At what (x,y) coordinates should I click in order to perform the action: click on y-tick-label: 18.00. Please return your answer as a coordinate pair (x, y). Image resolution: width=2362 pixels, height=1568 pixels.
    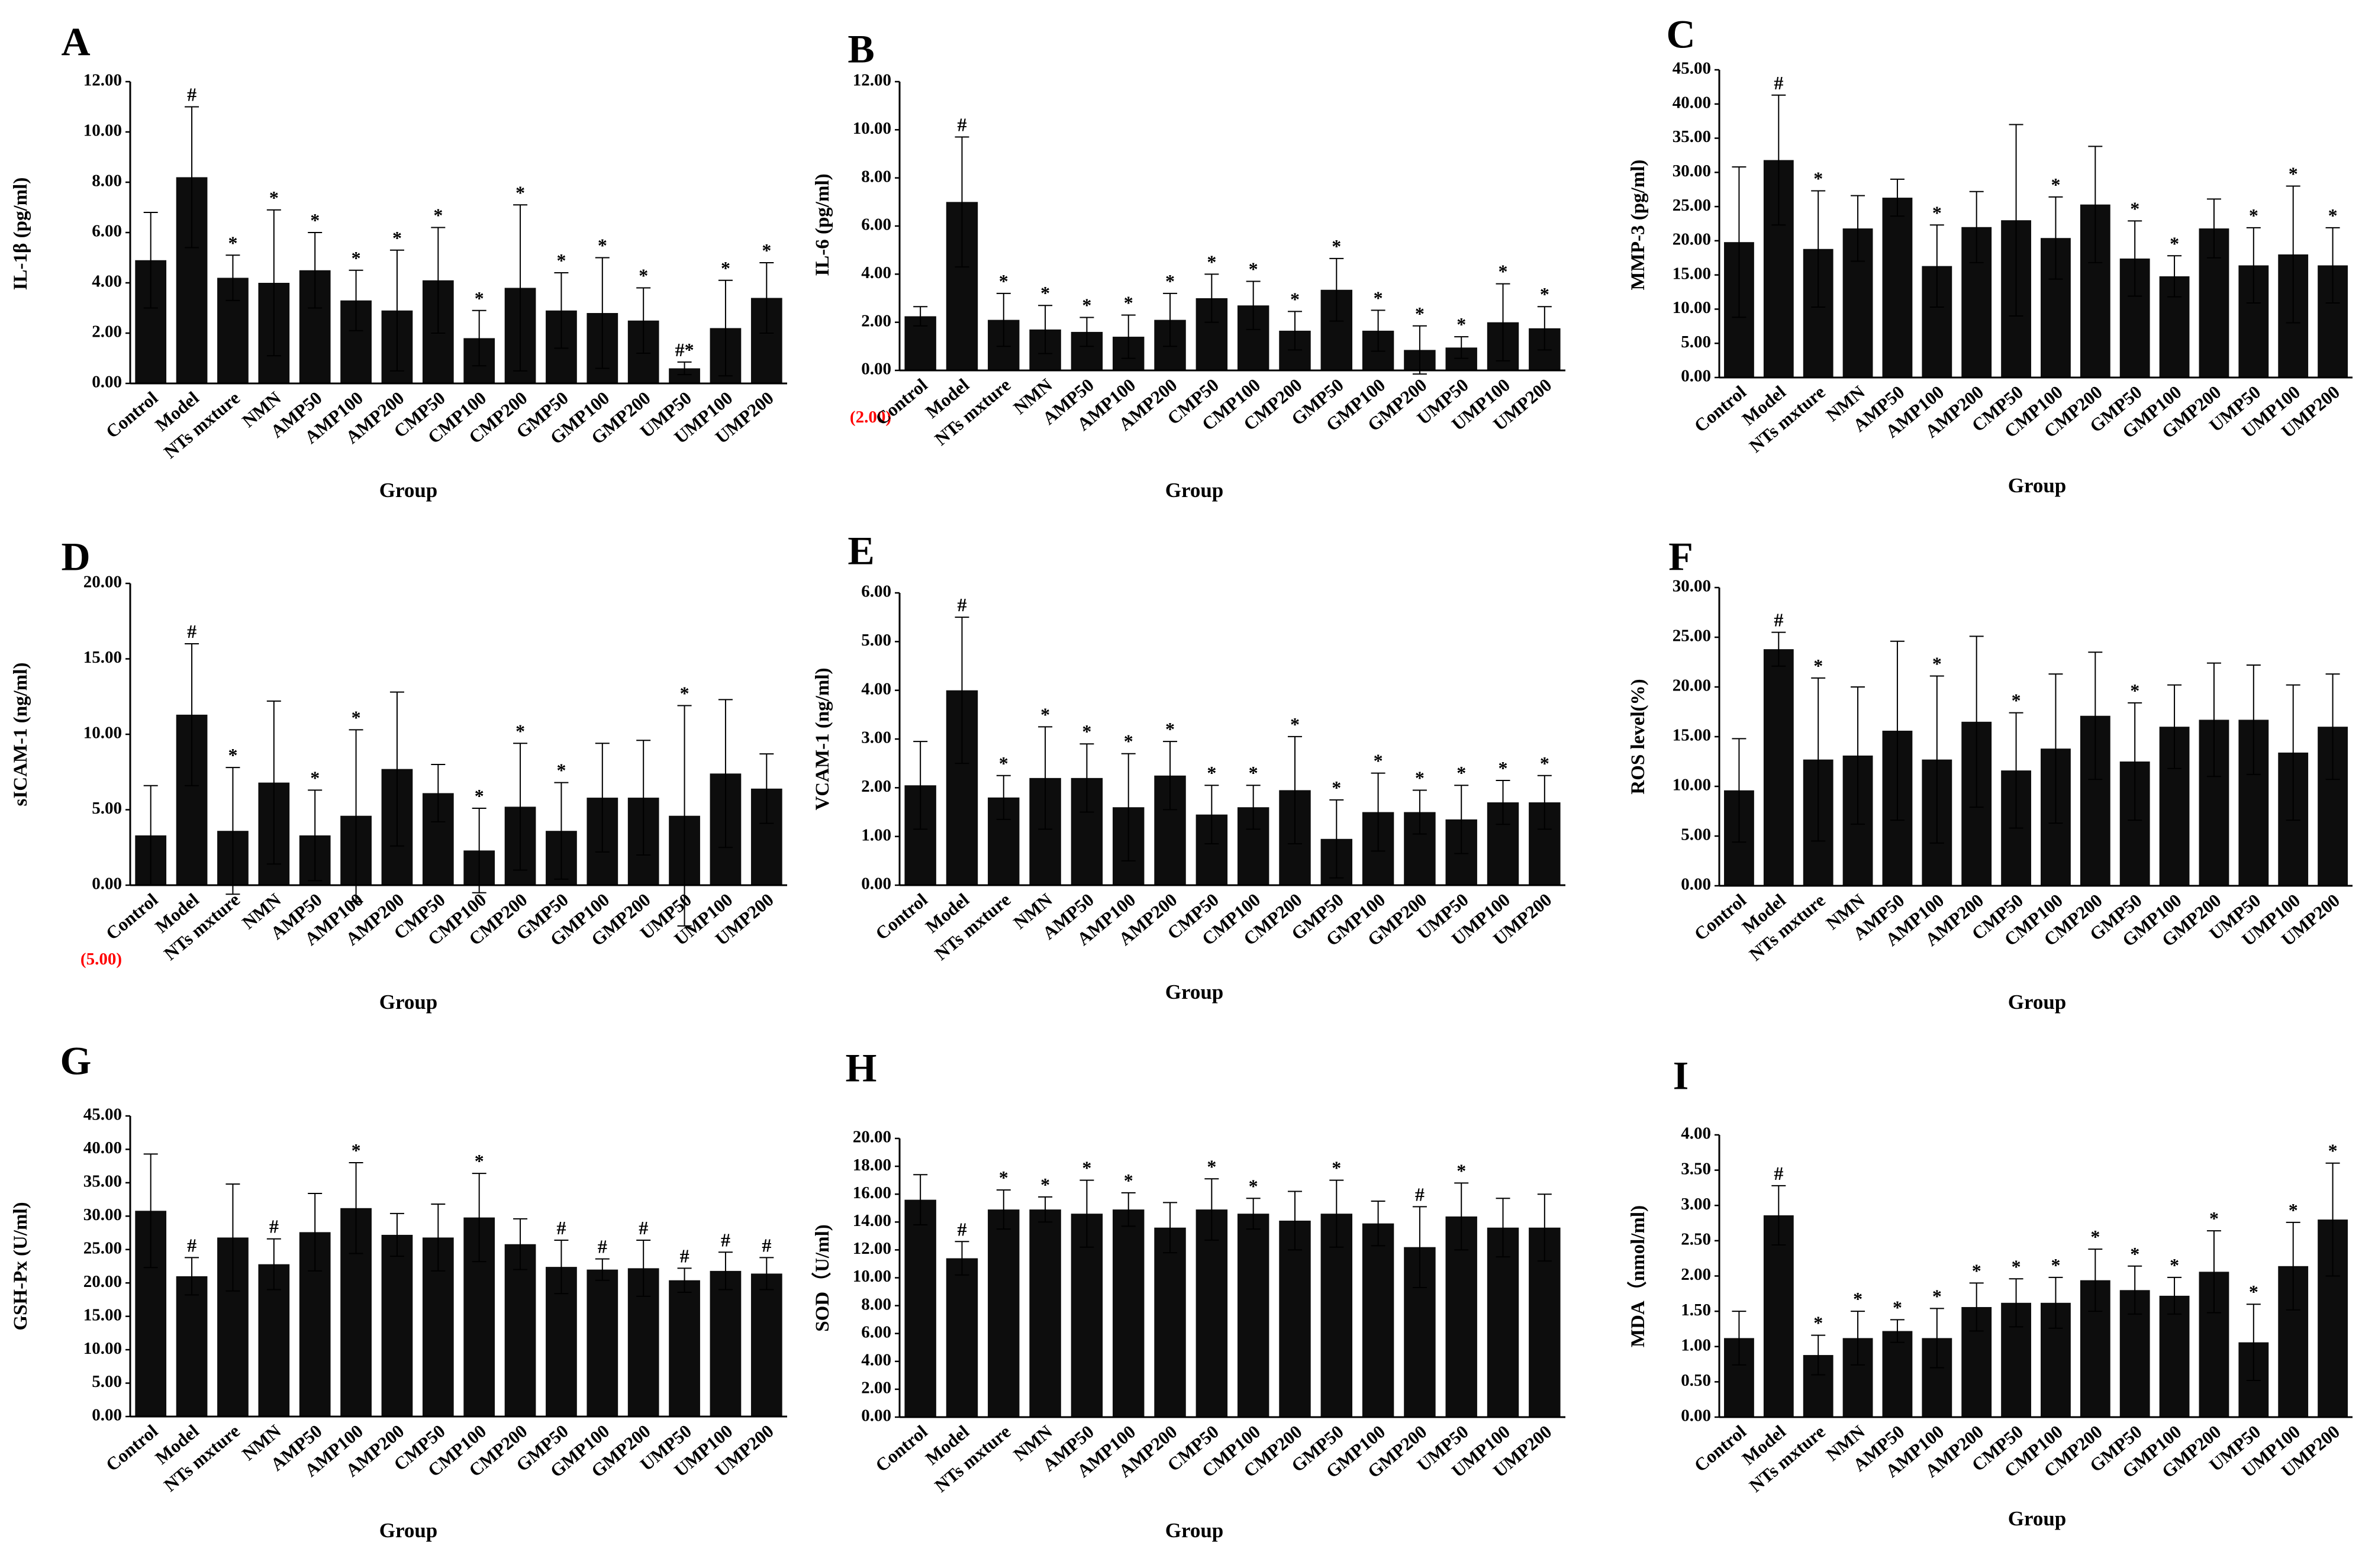
    Looking at the image, I should click on (872, 1165).